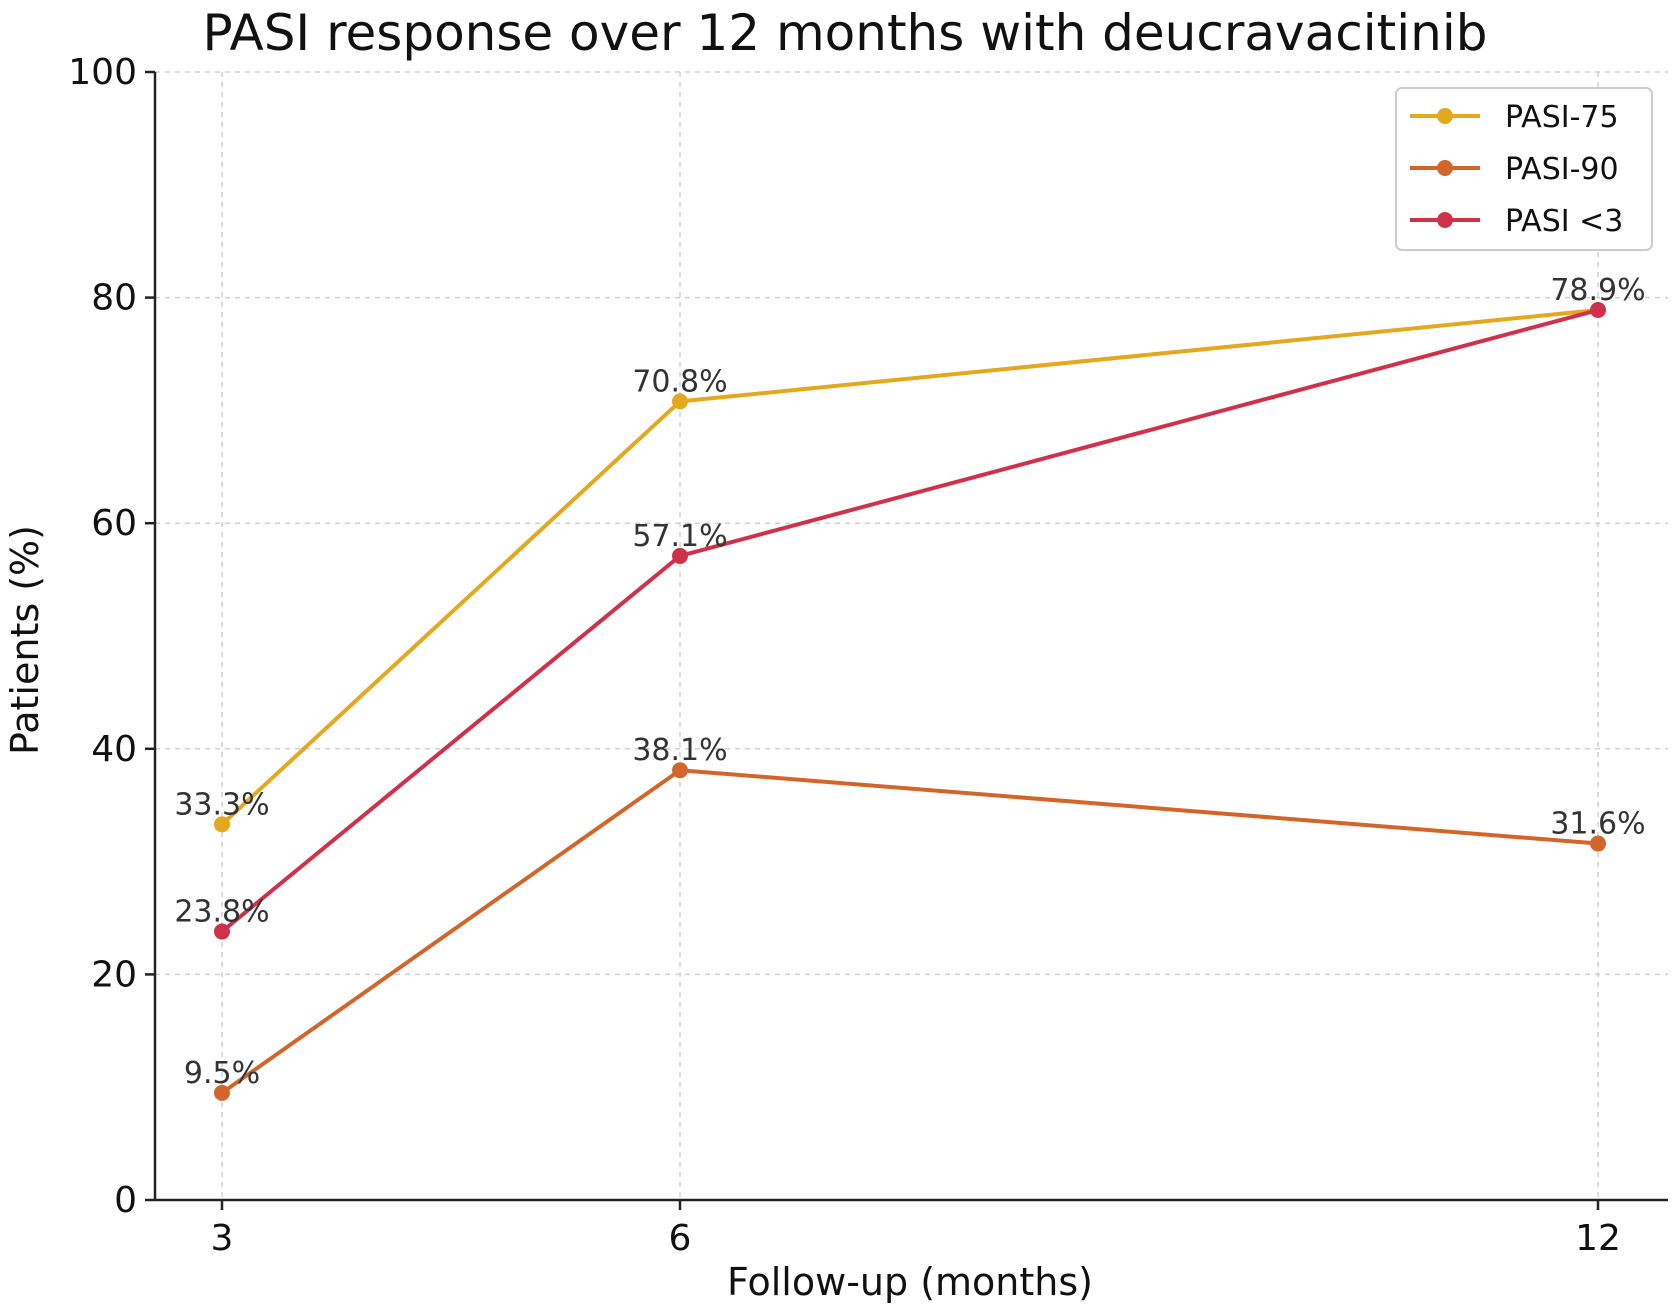 Image resolution: width=1675 pixels, height=1305 pixels. Describe the element at coordinates (1562, 169) in the screenshot. I see `legend-label-pasi-90: PASI-90` at that location.